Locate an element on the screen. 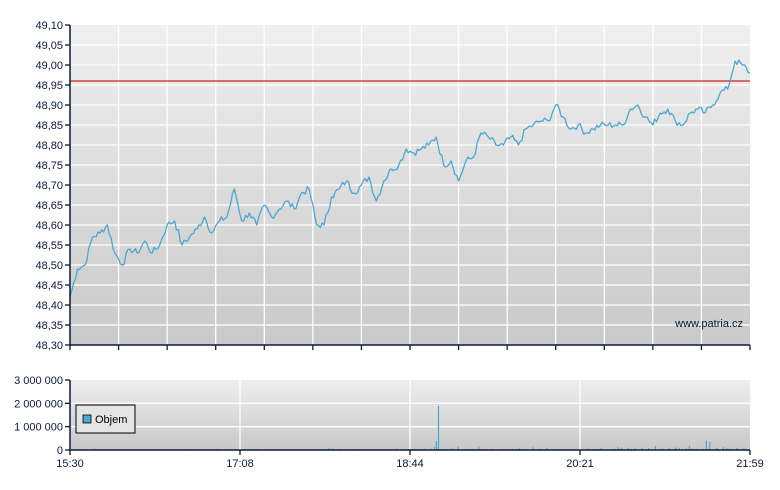 The height and width of the screenshot is (490, 780). x-tick-label: 20:21 is located at coordinates (580, 464).